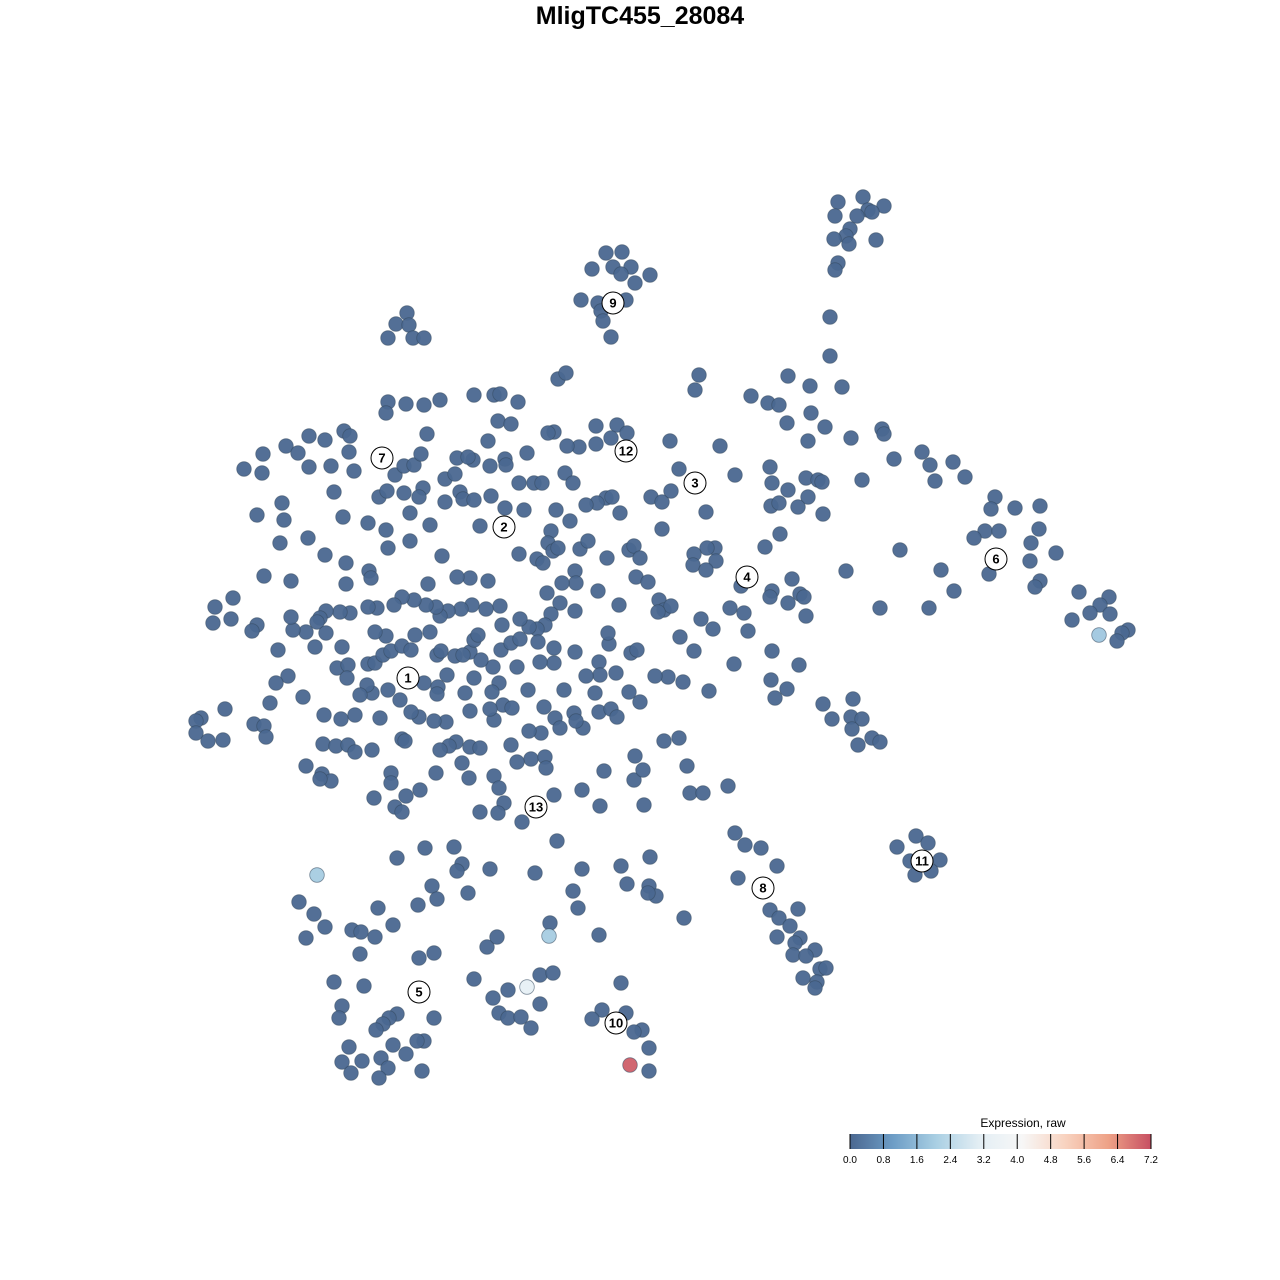  I want to click on colorbar-tick-label: 5.6, so click(1084, 1160).